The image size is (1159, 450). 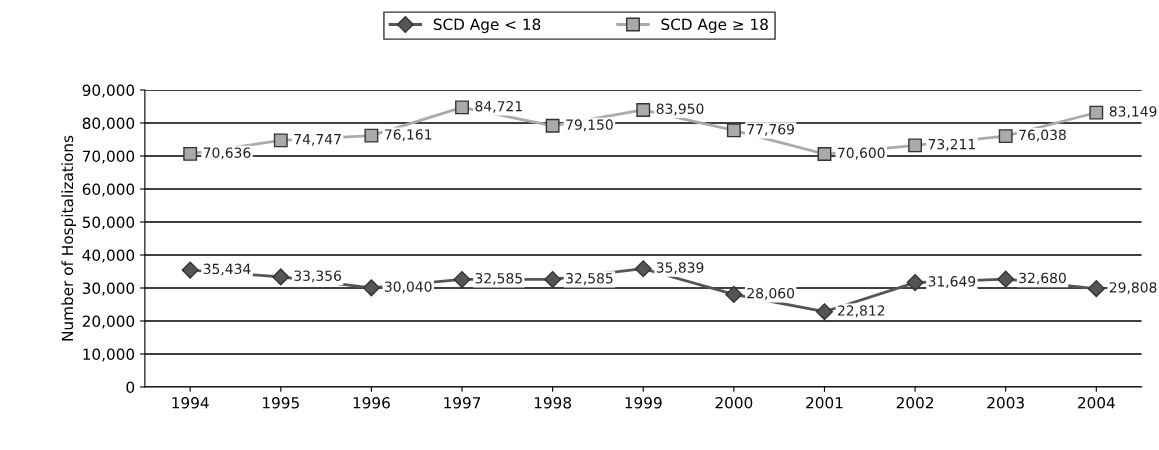 I want to click on y-axis-title: Number of Hospitalizations, so click(x=69, y=238).